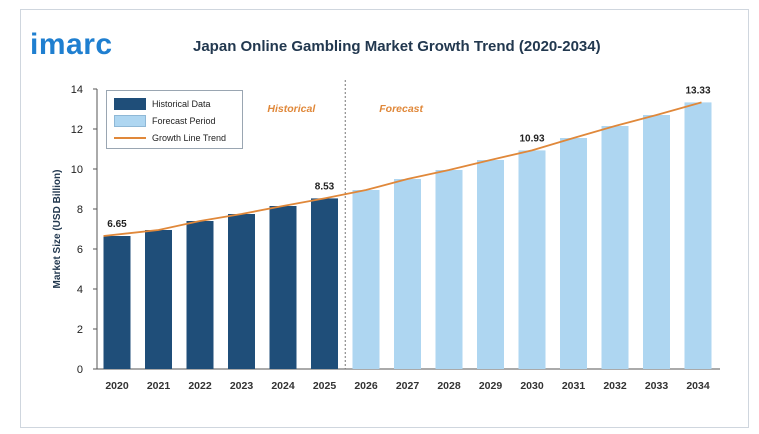 The image size is (759, 434). What do you see at coordinates (189, 138) in the screenshot?
I see `legend-label-trend: Growth Line Trend` at bounding box center [189, 138].